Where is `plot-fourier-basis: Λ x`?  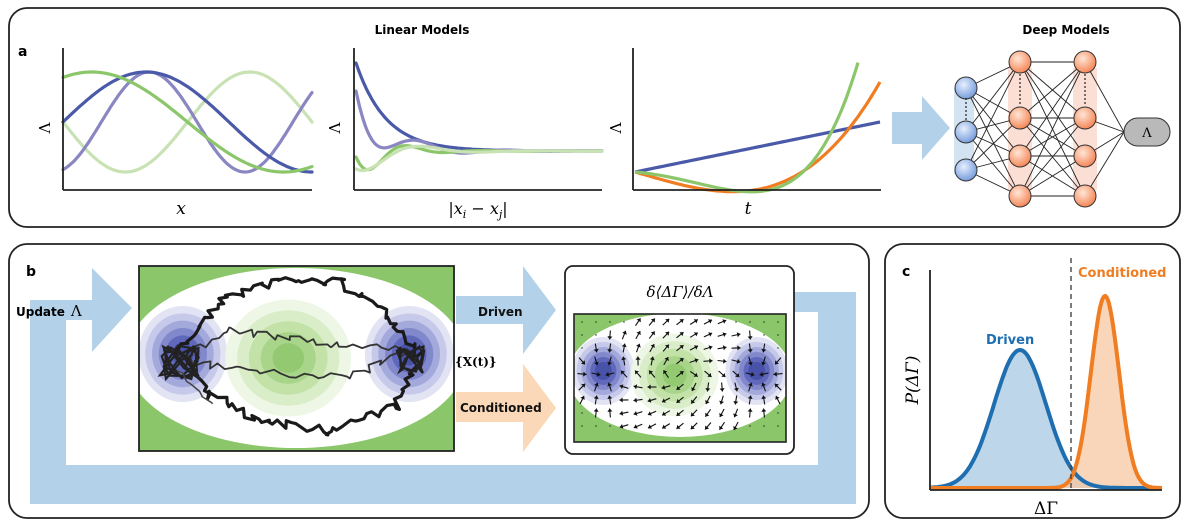
plot-fourier-basis: Λ x is located at coordinates (175, 133).